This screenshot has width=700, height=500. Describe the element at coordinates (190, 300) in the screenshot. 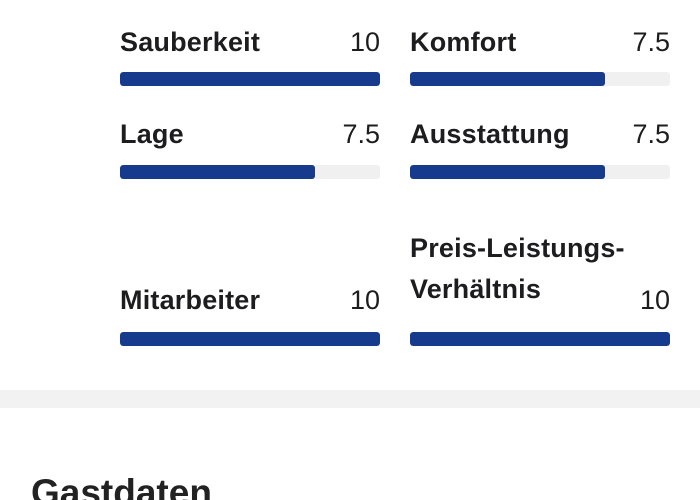

I see `rating-label: Mitarbeiter` at that location.